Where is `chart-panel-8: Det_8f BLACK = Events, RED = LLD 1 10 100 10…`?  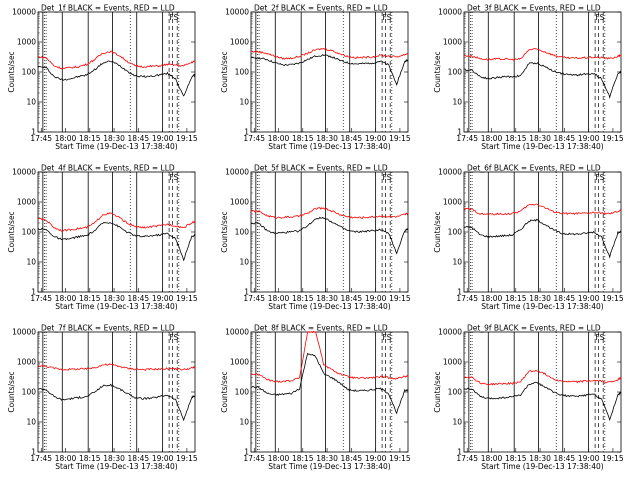 chart-panel-8: Det_8f BLACK = Events, RED = LLD 1 10 100 10… is located at coordinates (315, 398).